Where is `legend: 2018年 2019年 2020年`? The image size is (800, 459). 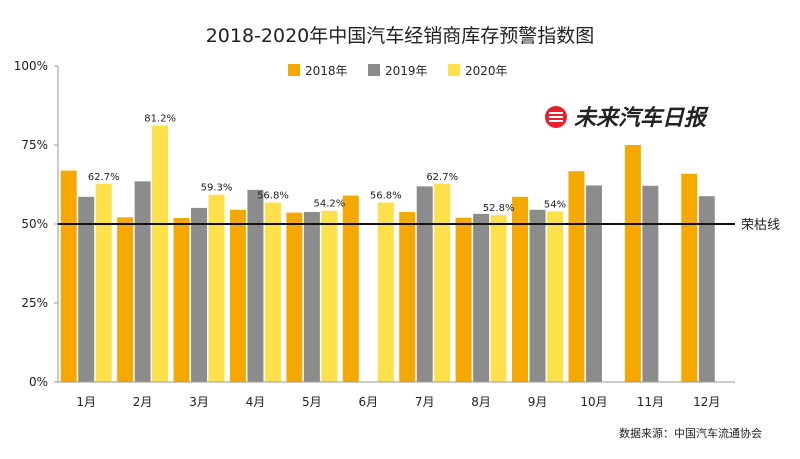 legend: 2018年 2019年 2020年 is located at coordinates (398, 71).